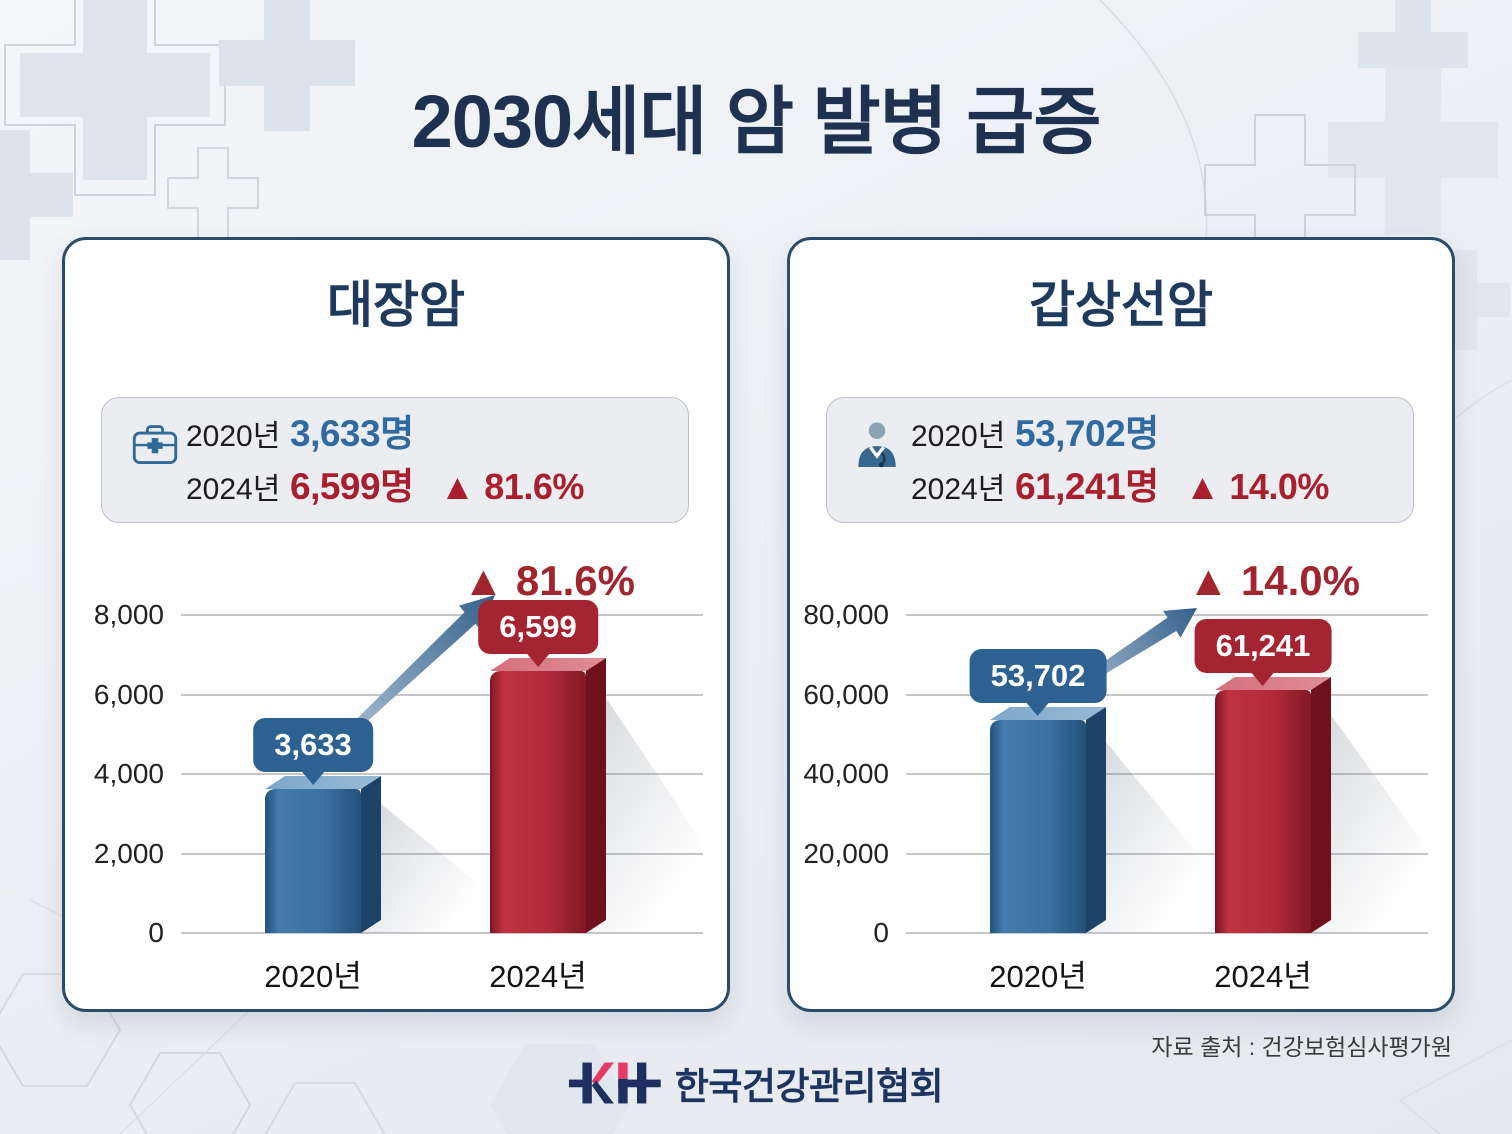 The width and height of the screenshot is (1512, 1134). I want to click on stat-delta-badge: ▲ 81.6%, so click(512, 486).